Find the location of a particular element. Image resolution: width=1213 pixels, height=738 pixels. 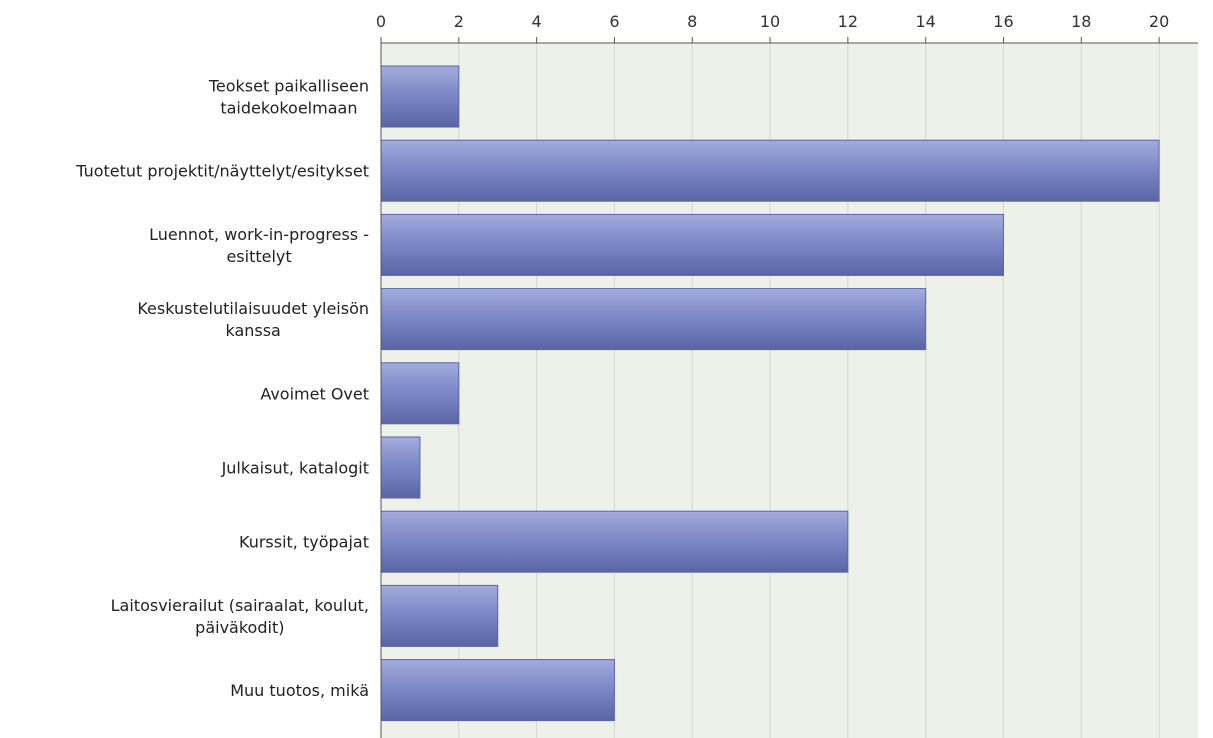

x-tick-label: 16 is located at coordinates (1003, 21).